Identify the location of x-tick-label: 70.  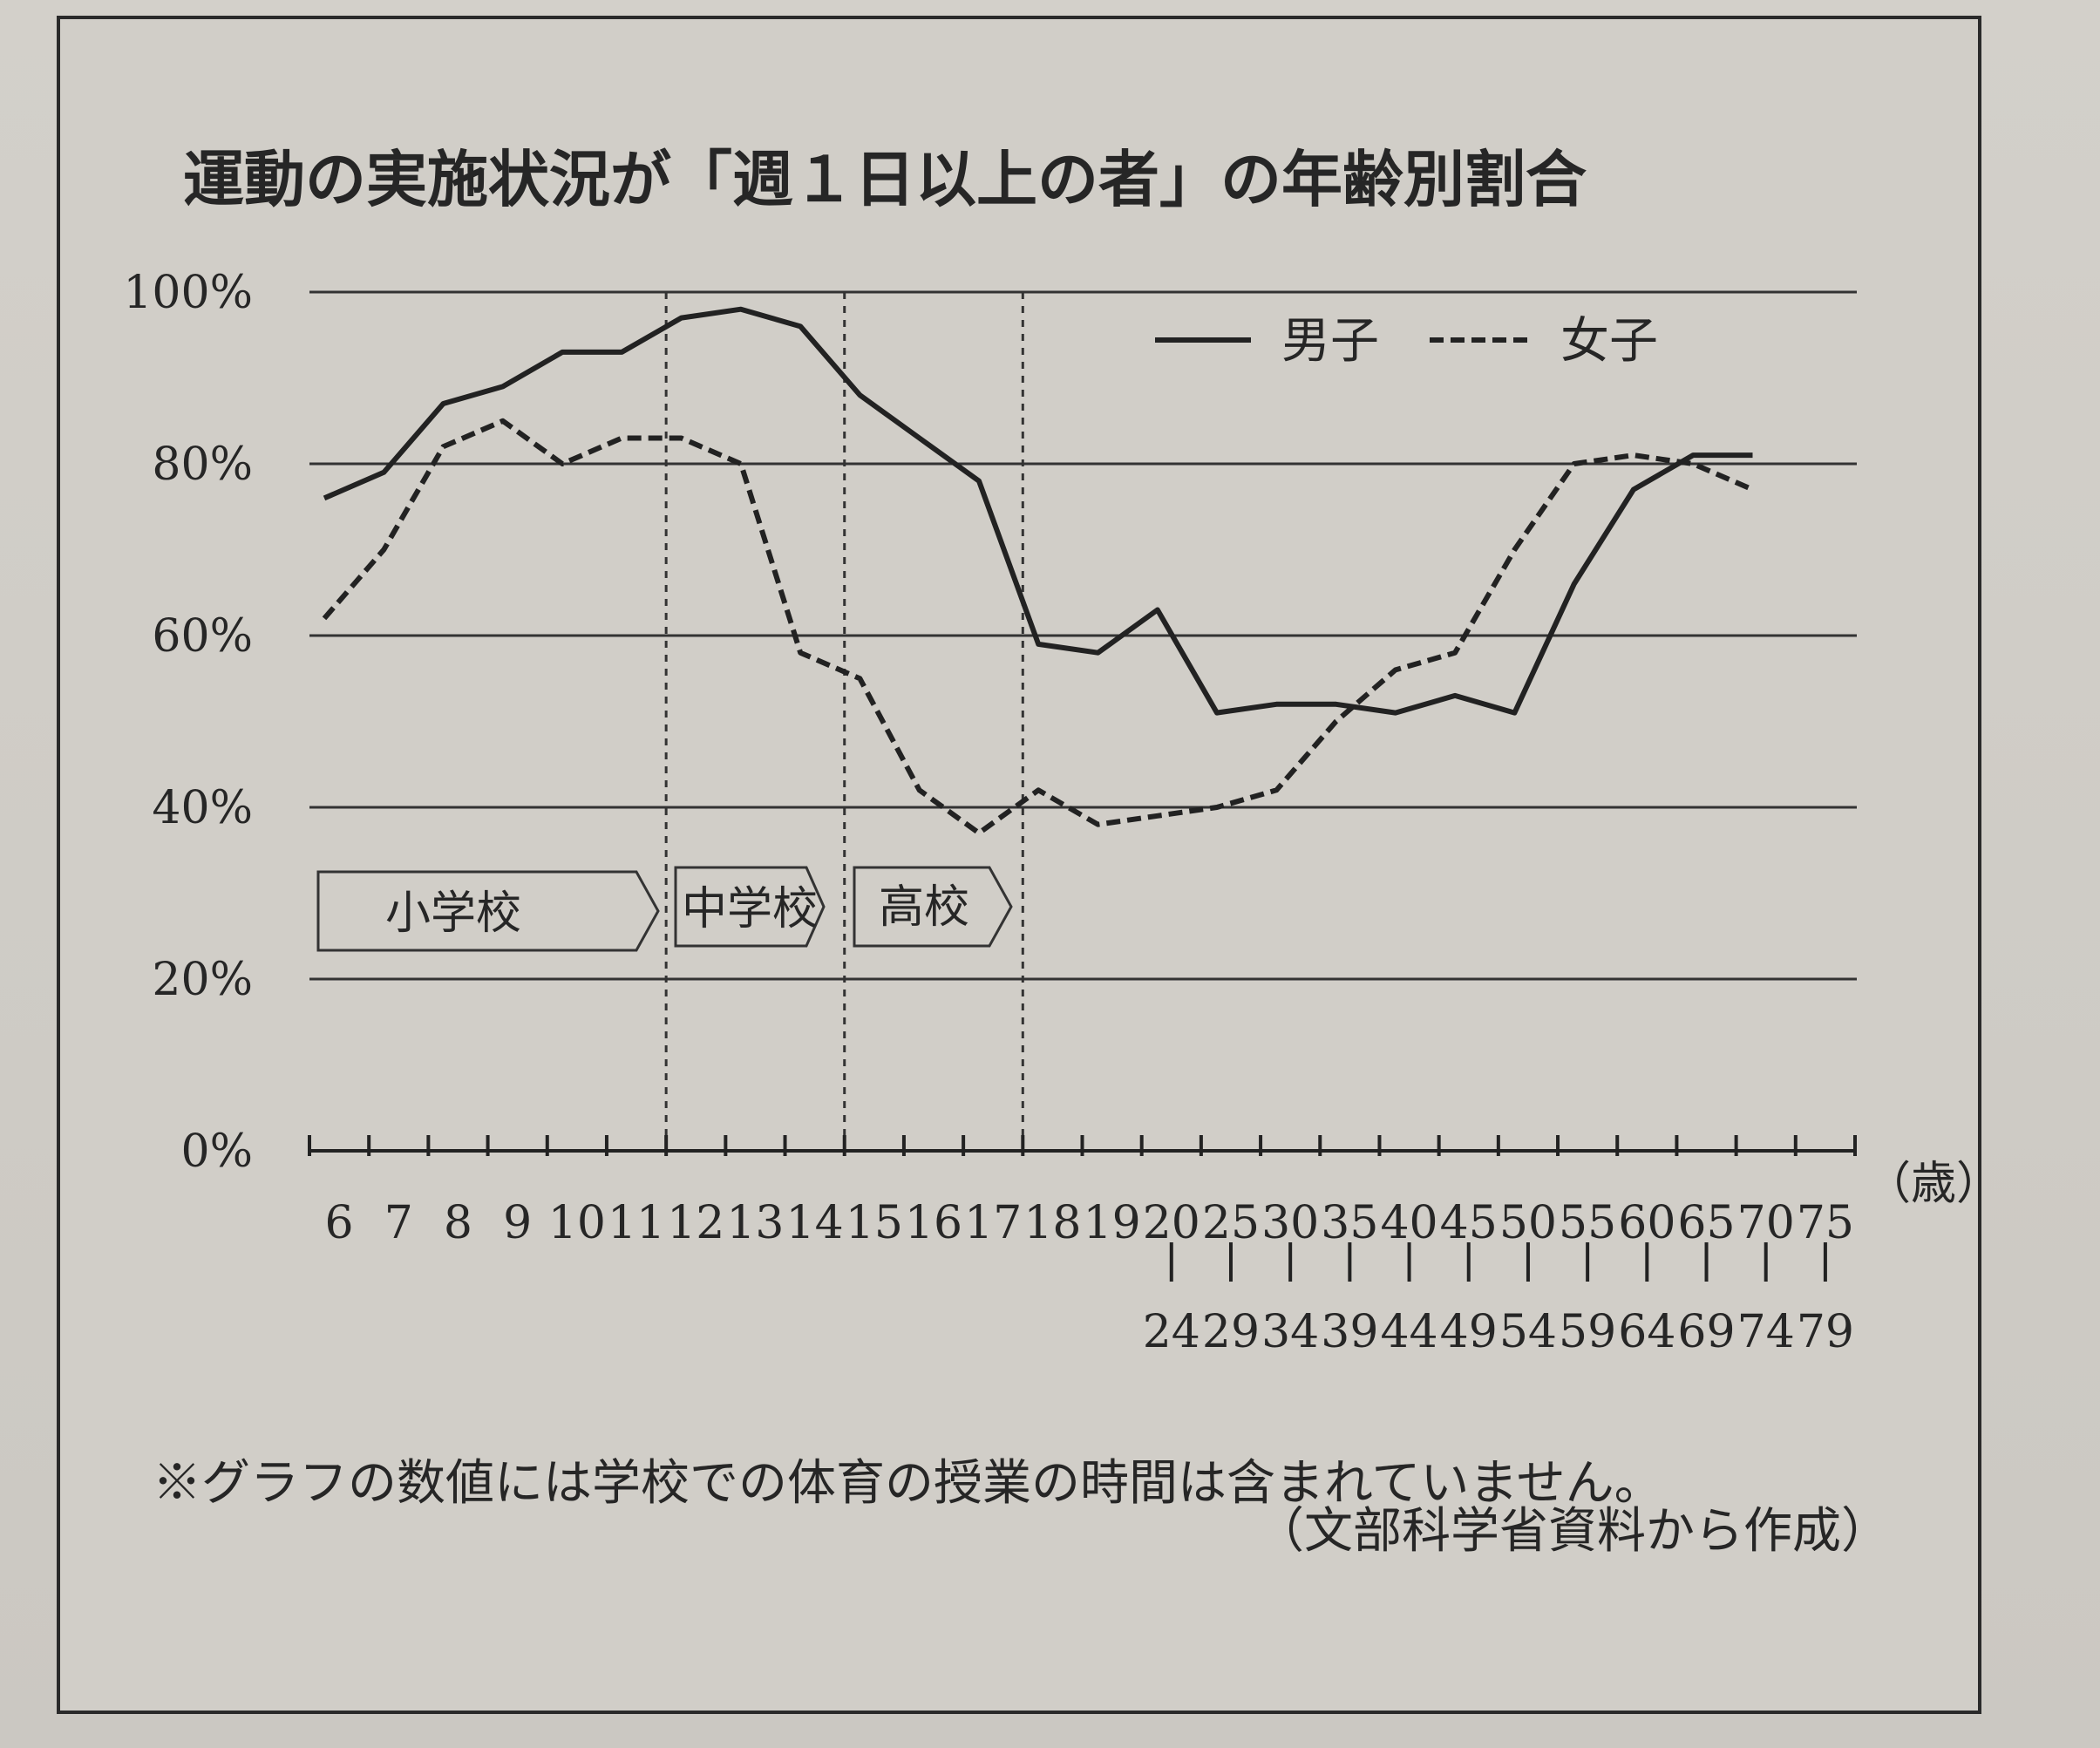
(1766, 1223).